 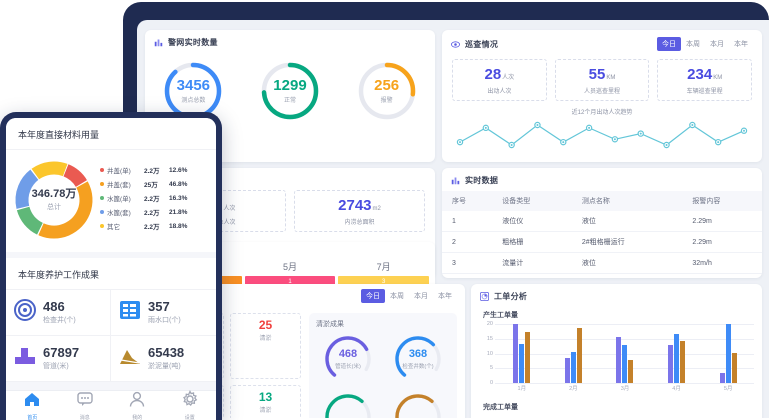 What do you see at coordinates (32, 417) in the screenshot?
I see `nav-item-label: 首页` at bounding box center [32, 417].